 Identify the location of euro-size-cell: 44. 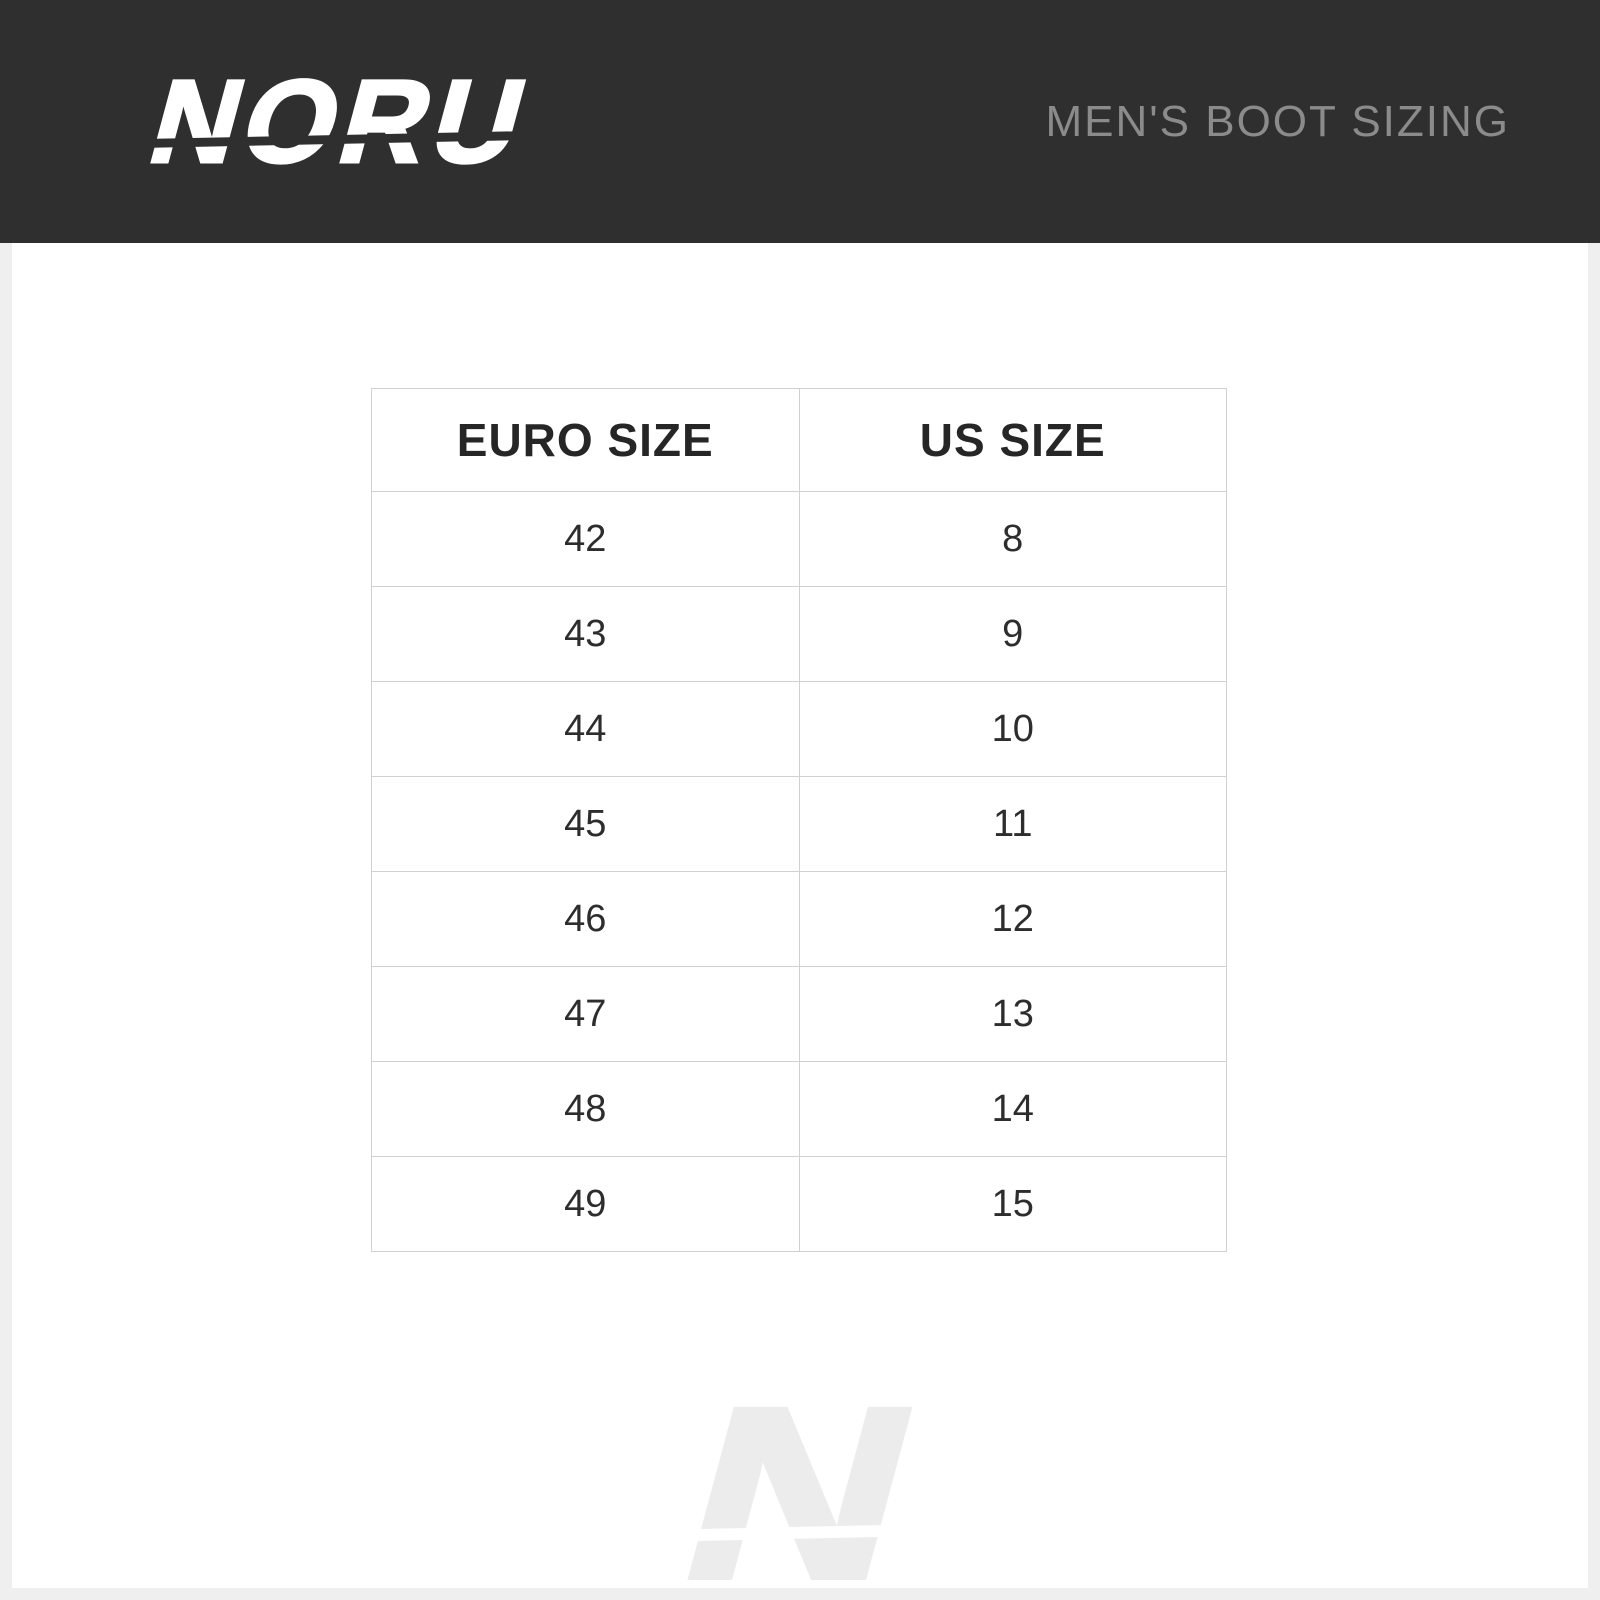
(585, 729).